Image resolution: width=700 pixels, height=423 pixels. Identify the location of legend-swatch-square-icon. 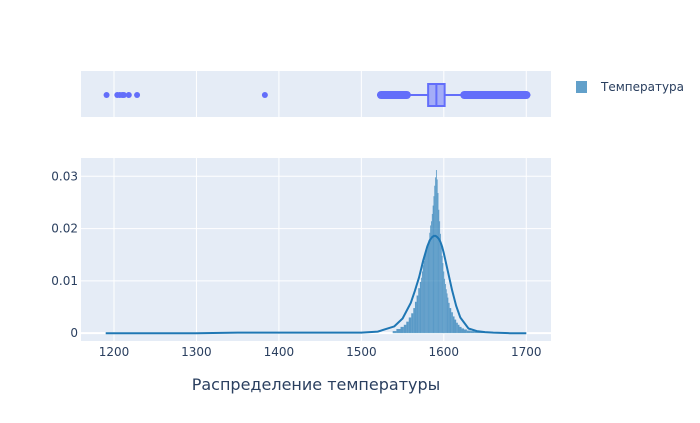
(581, 87).